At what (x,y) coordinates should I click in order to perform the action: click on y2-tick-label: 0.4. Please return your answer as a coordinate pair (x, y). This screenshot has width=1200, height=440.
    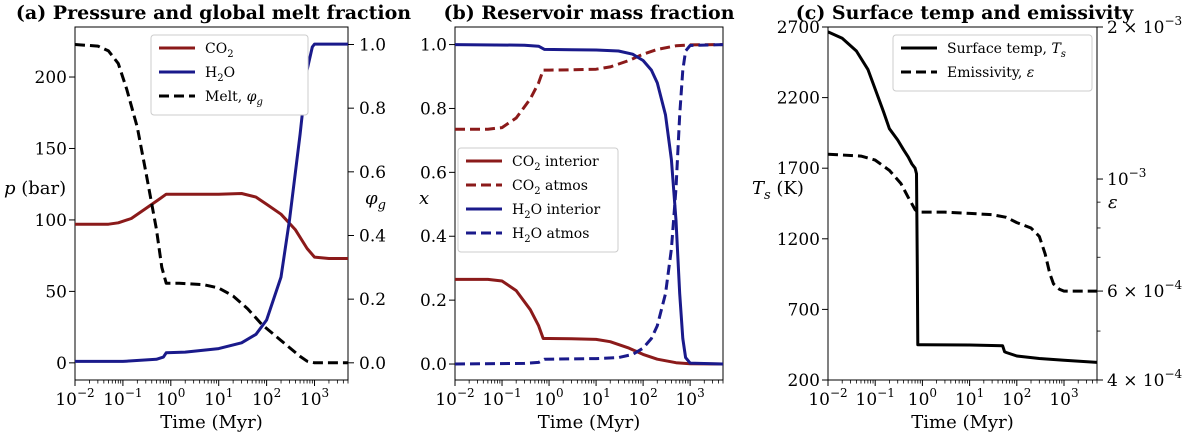
    Looking at the image, I should click on (372, 236).